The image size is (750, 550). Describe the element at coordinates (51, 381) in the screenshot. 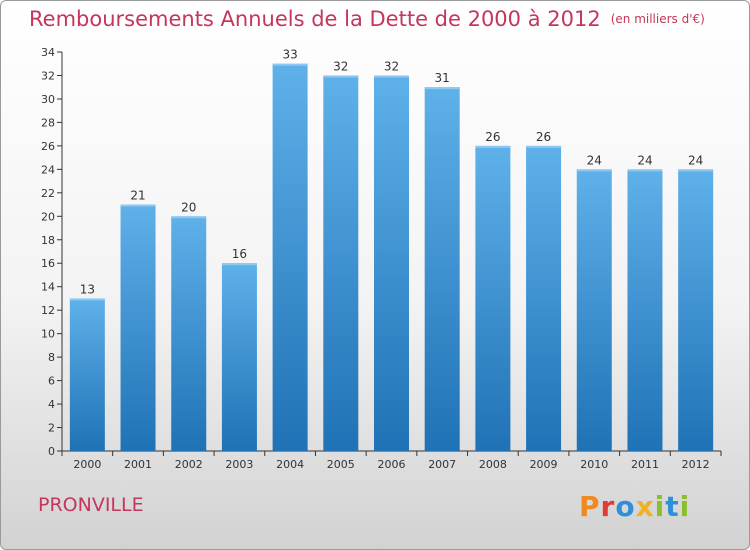

I see `y-tick-label: 6` at that location.